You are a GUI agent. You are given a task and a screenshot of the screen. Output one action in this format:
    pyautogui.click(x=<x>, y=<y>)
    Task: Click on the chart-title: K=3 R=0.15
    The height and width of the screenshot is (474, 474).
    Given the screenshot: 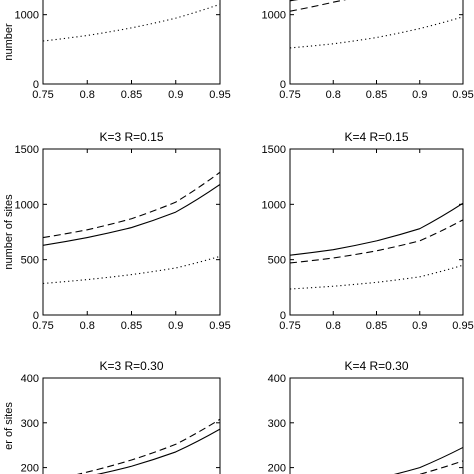 What is the action you would take?
    pyautogui.click(x=131, y=137)
    